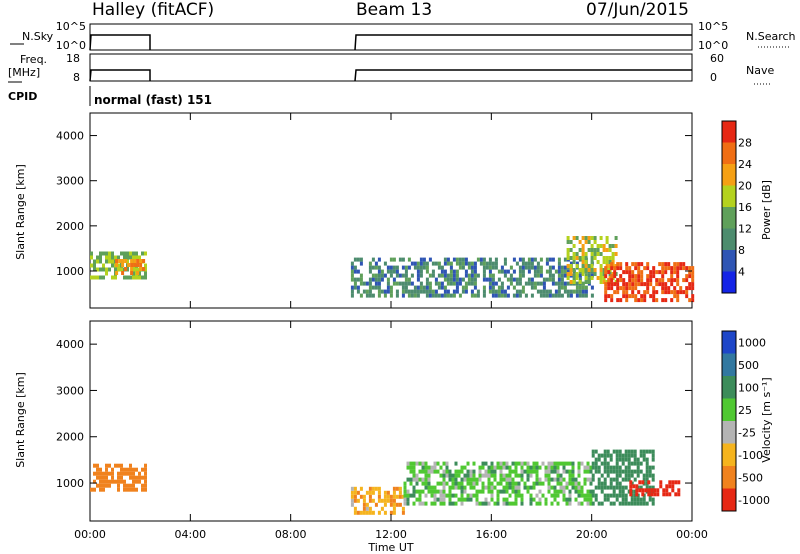  What do you see at coordinates (729, 499) in the screenshot?
I see `colorbar-swatch` at bounding box center [729, 499].